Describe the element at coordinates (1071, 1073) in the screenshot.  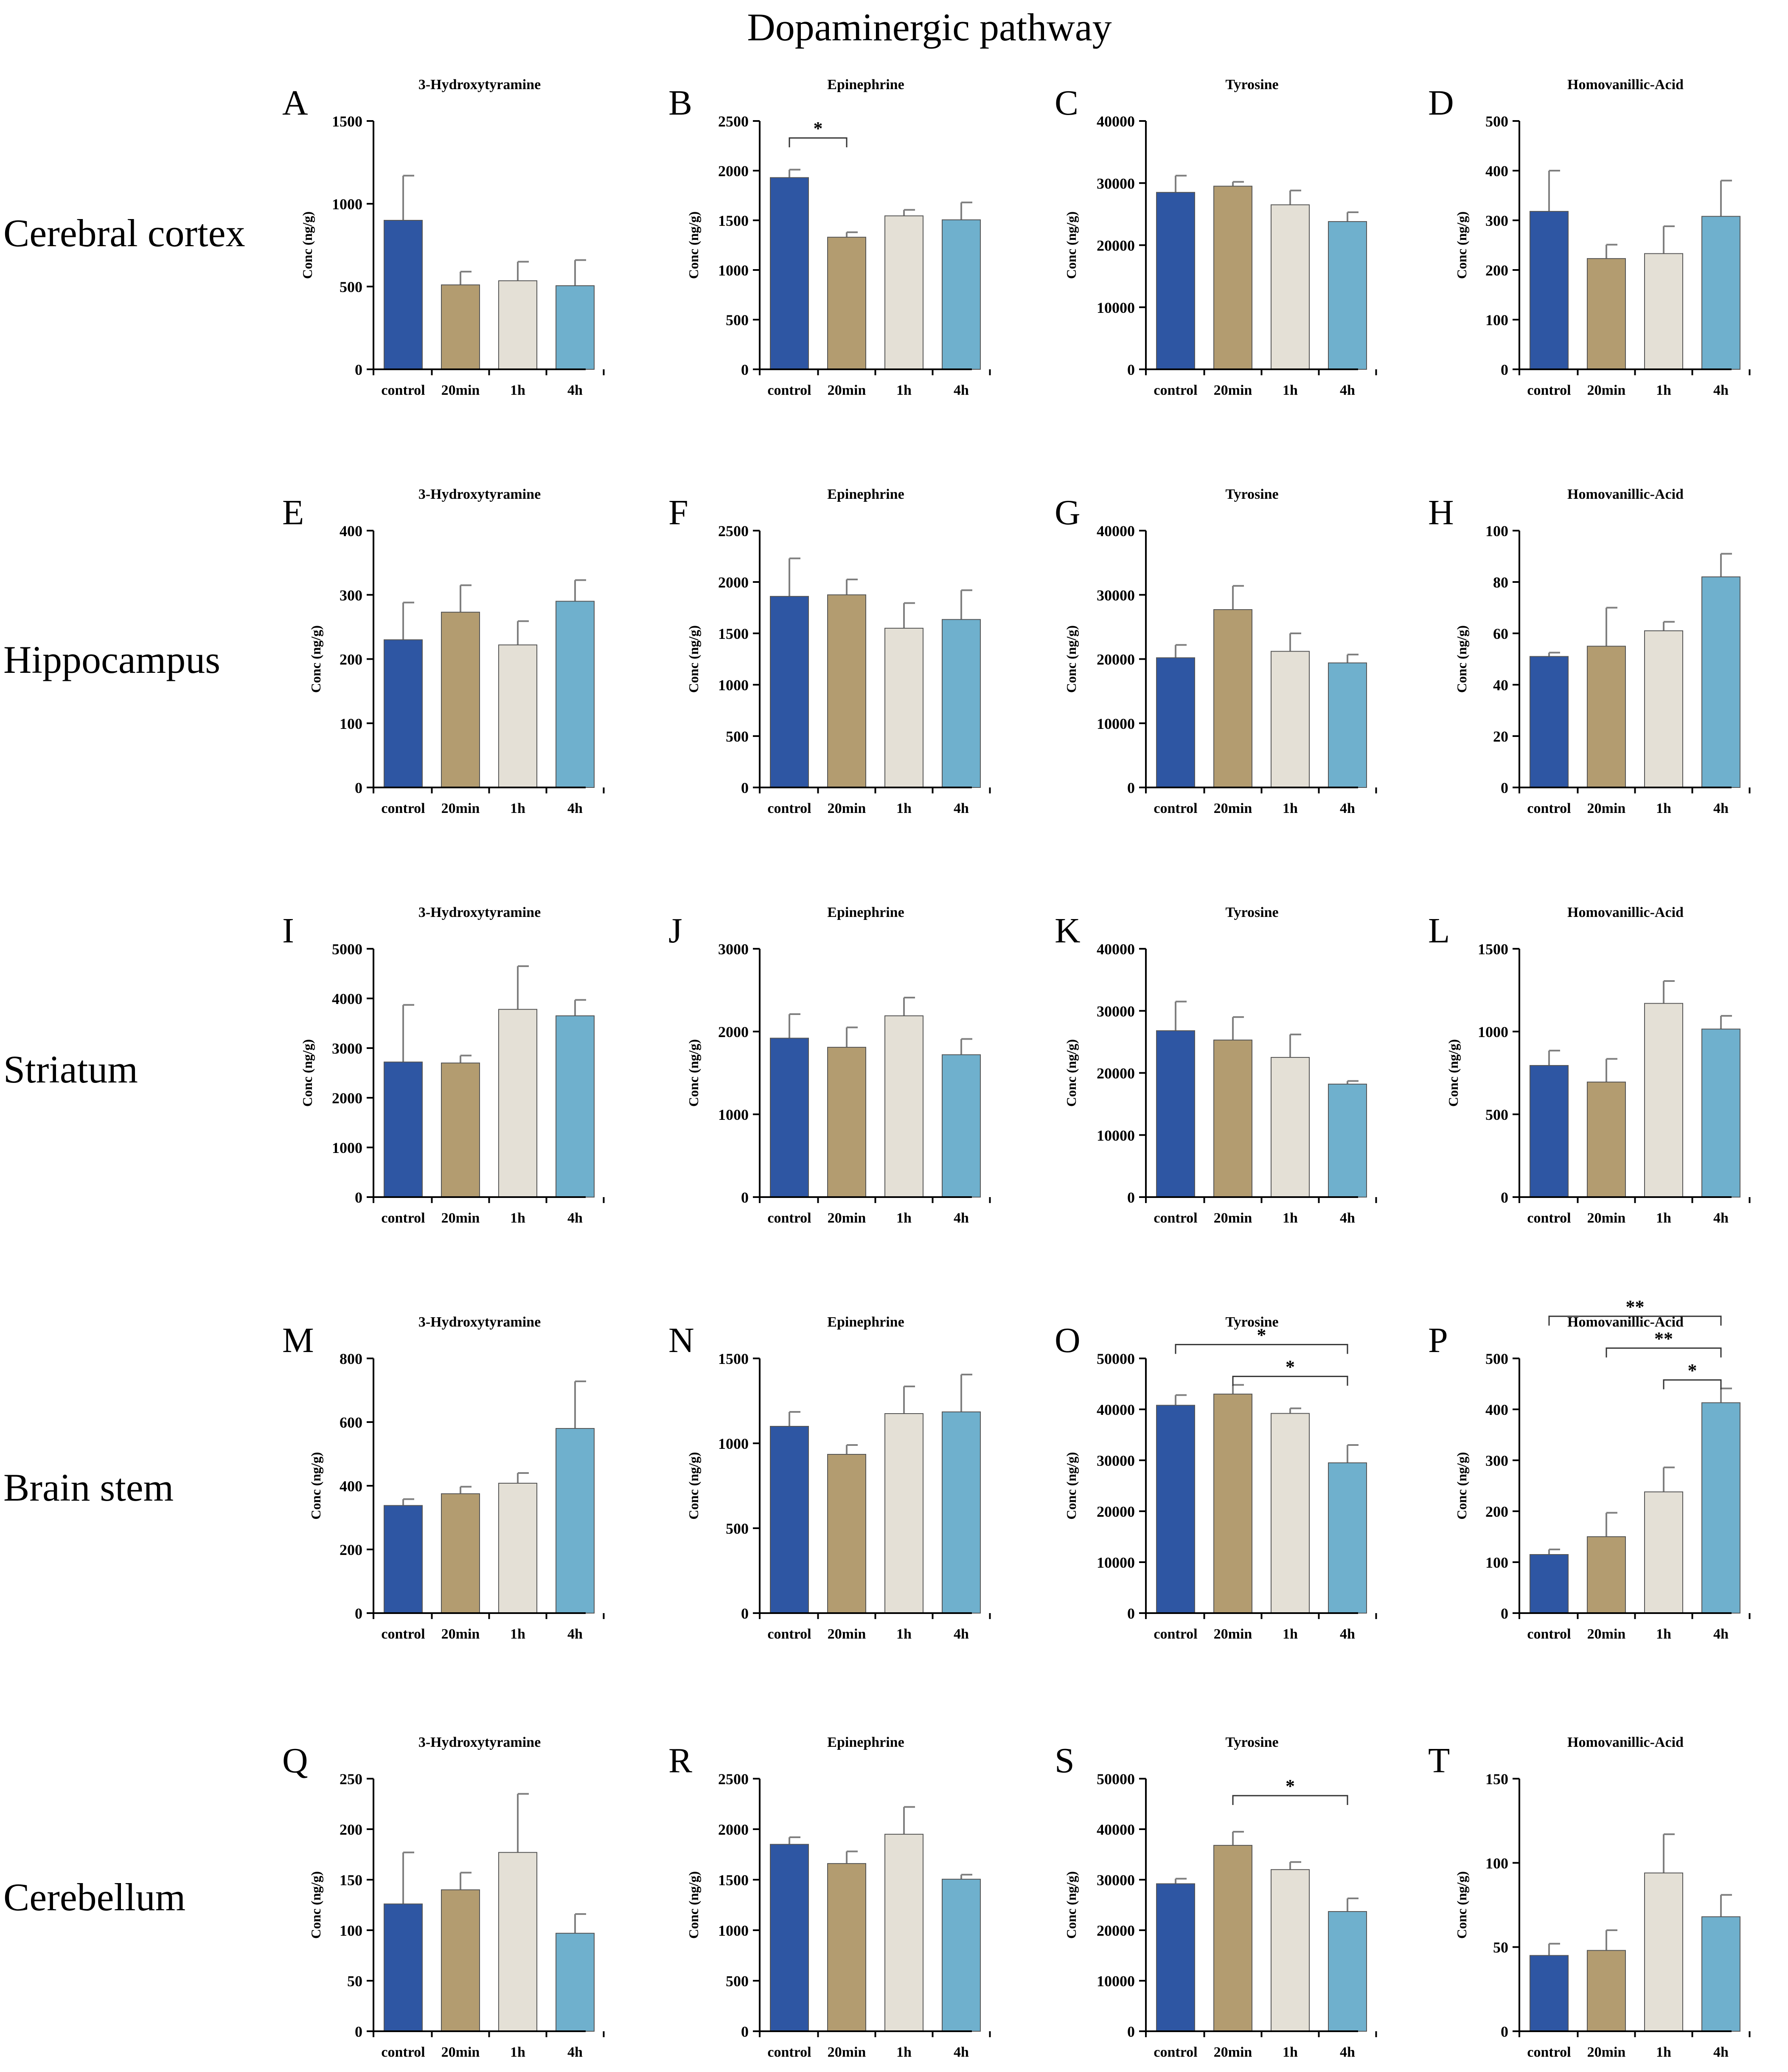
I see `y-axis-label-k: Conc (ng/g)` at that location.